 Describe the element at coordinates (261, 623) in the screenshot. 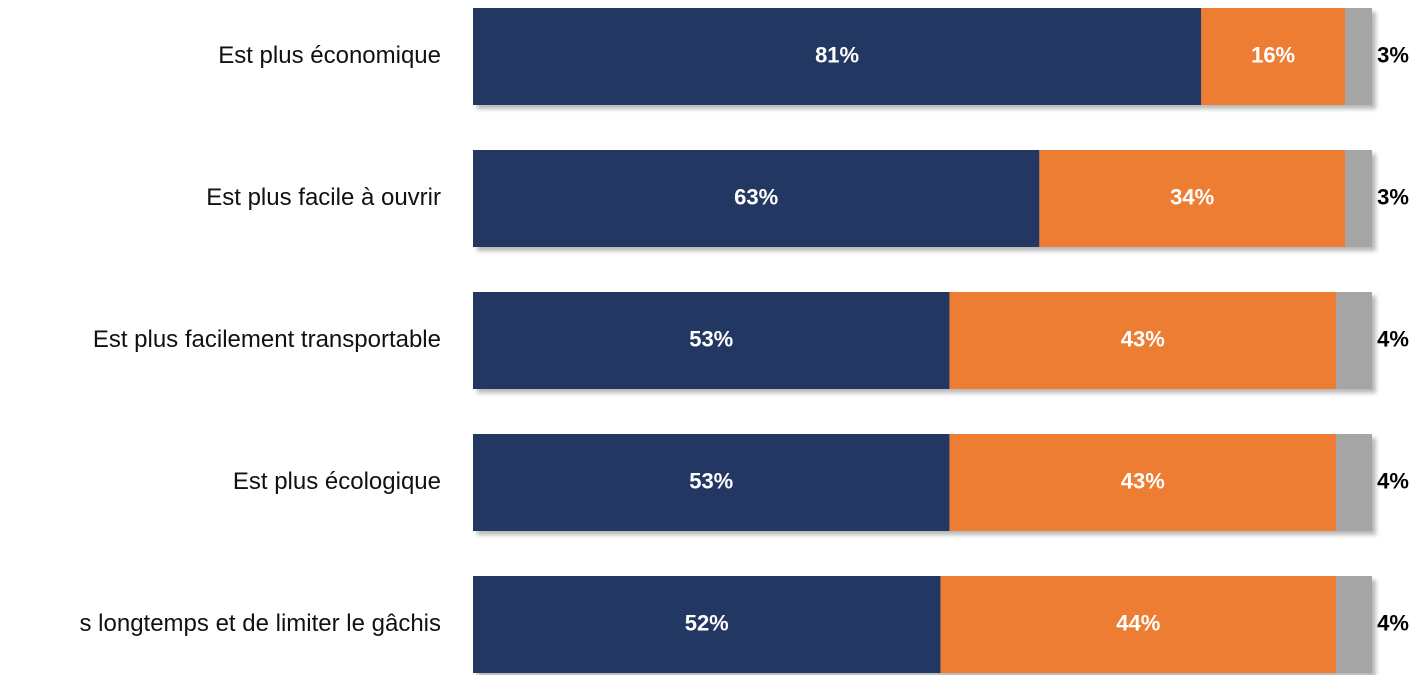

I see `category-label: s longtemps et de limiter le gâchis` at that location.